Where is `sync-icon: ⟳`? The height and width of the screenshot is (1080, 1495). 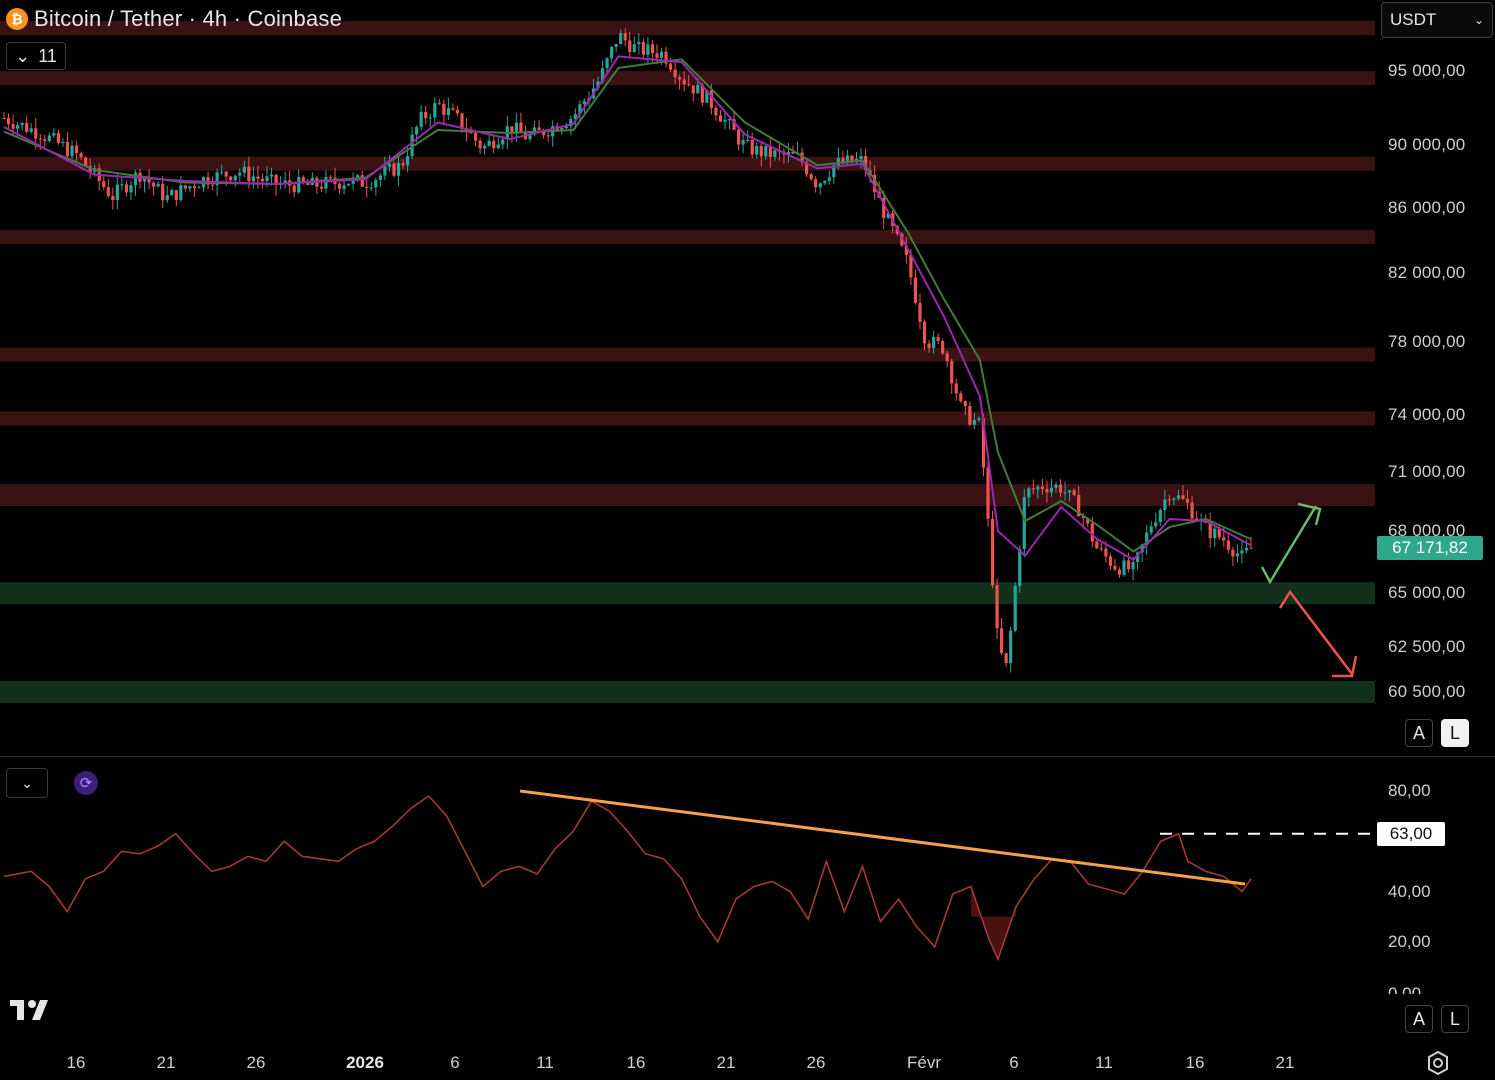
sync-icon: ⟳ is located at coordinates (86, 783).